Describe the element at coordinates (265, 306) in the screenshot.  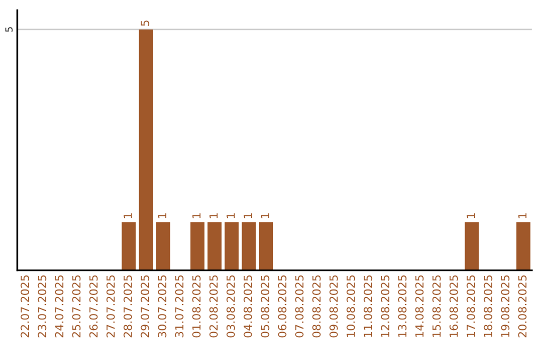
I see `x-tick-label: 05.08.2025` at that location.